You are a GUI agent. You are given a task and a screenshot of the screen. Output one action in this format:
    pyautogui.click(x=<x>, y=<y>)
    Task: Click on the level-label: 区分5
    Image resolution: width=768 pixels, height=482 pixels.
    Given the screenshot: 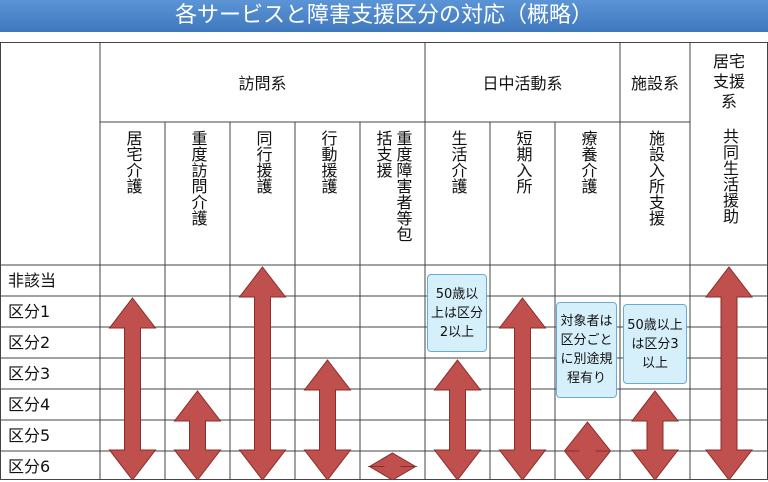 What is the action you would take?
    pyautogui.click(x=29, y=435)
    